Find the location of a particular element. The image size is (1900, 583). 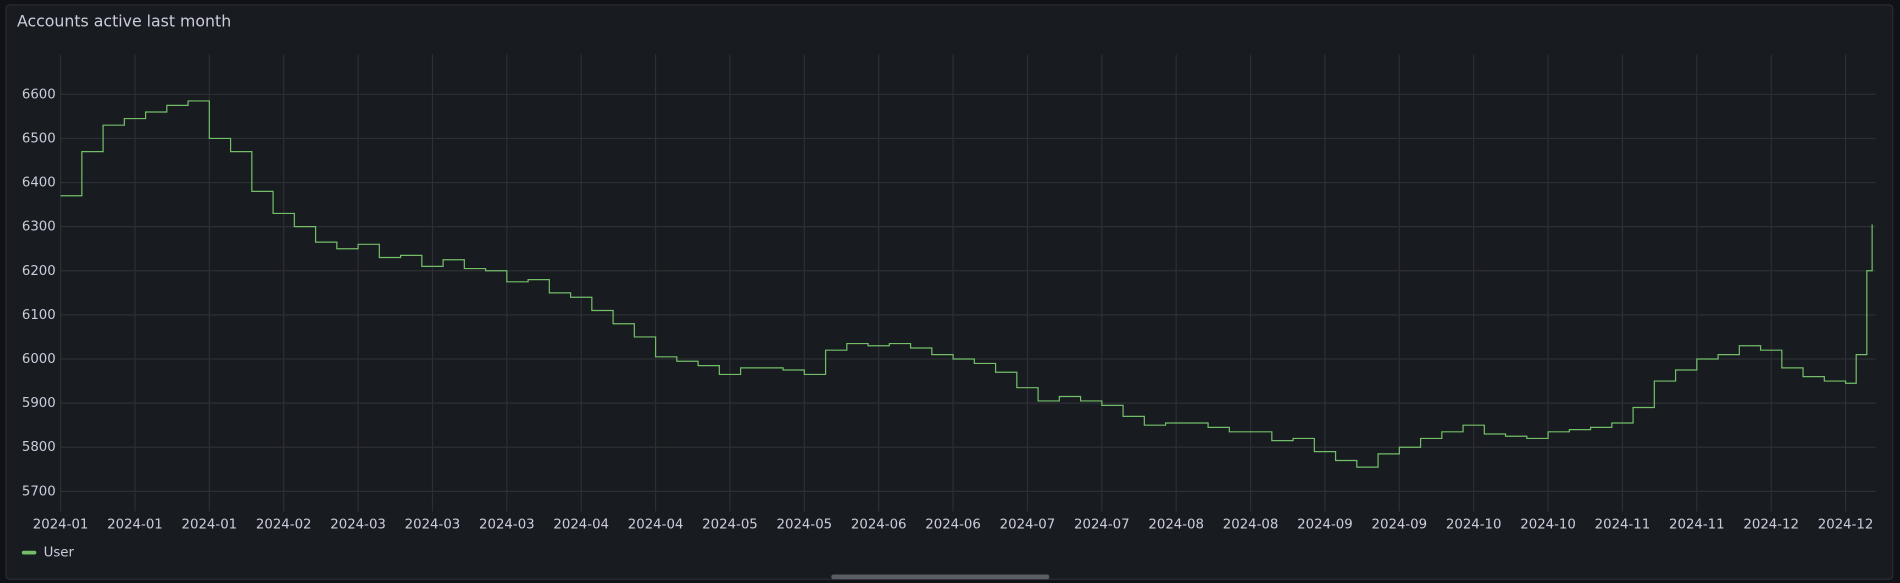

y-tick-label: 6600 is located at coordinates (39, 94).